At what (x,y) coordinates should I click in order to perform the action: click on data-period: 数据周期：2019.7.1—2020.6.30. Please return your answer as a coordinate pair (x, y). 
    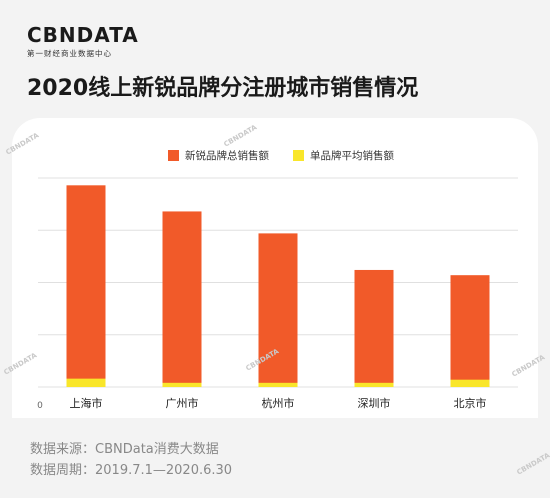
    Looking at the image, I should click on (131, 470).